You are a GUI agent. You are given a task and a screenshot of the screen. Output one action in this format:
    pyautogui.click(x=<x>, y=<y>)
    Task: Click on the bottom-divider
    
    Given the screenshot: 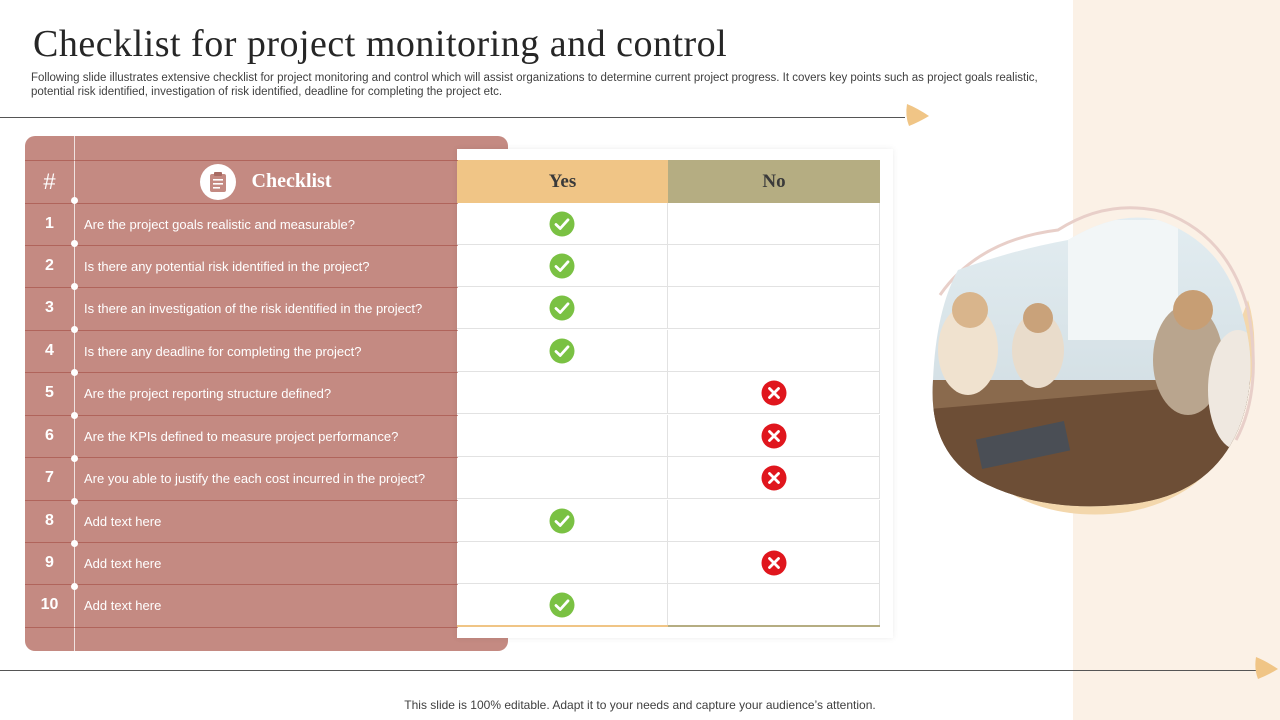 What is the action you would take?
    pyautogui.click(x=629, y=670)
    